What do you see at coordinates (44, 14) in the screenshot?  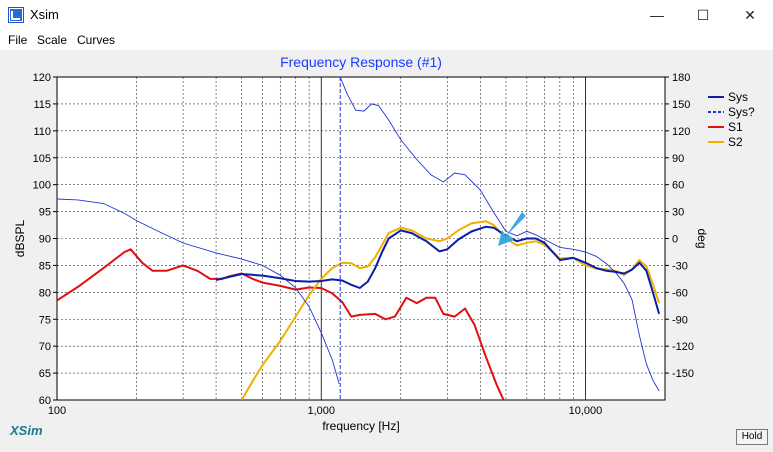 I see `window-title: Xsim` at bounding box center [44, 14].